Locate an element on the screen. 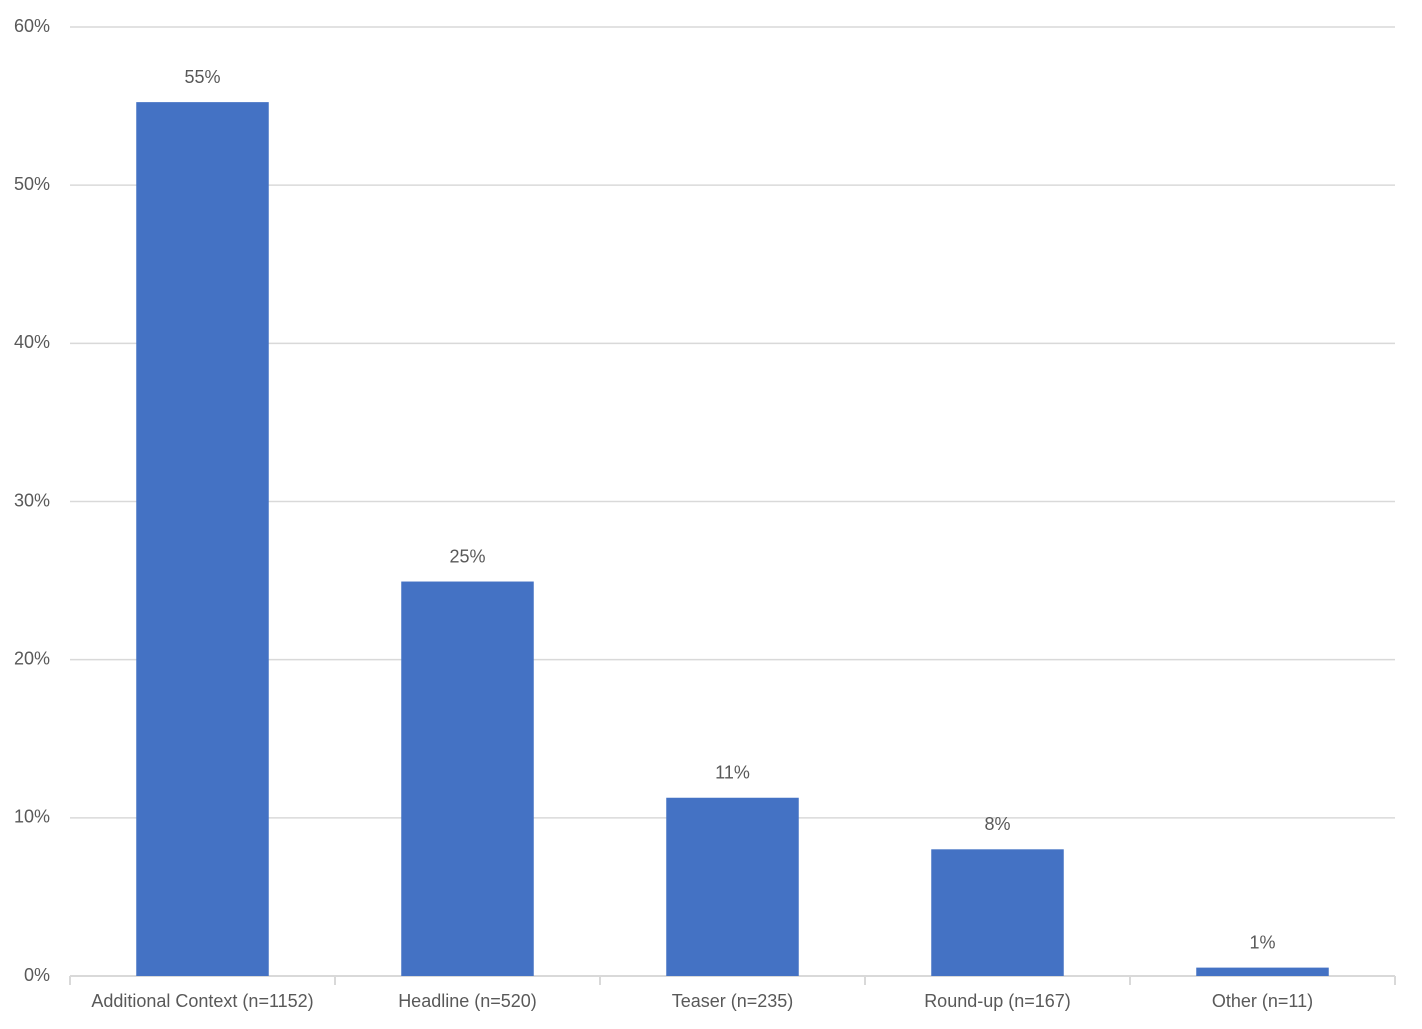  value-label: 1% is located at coordinates (1262, 942).